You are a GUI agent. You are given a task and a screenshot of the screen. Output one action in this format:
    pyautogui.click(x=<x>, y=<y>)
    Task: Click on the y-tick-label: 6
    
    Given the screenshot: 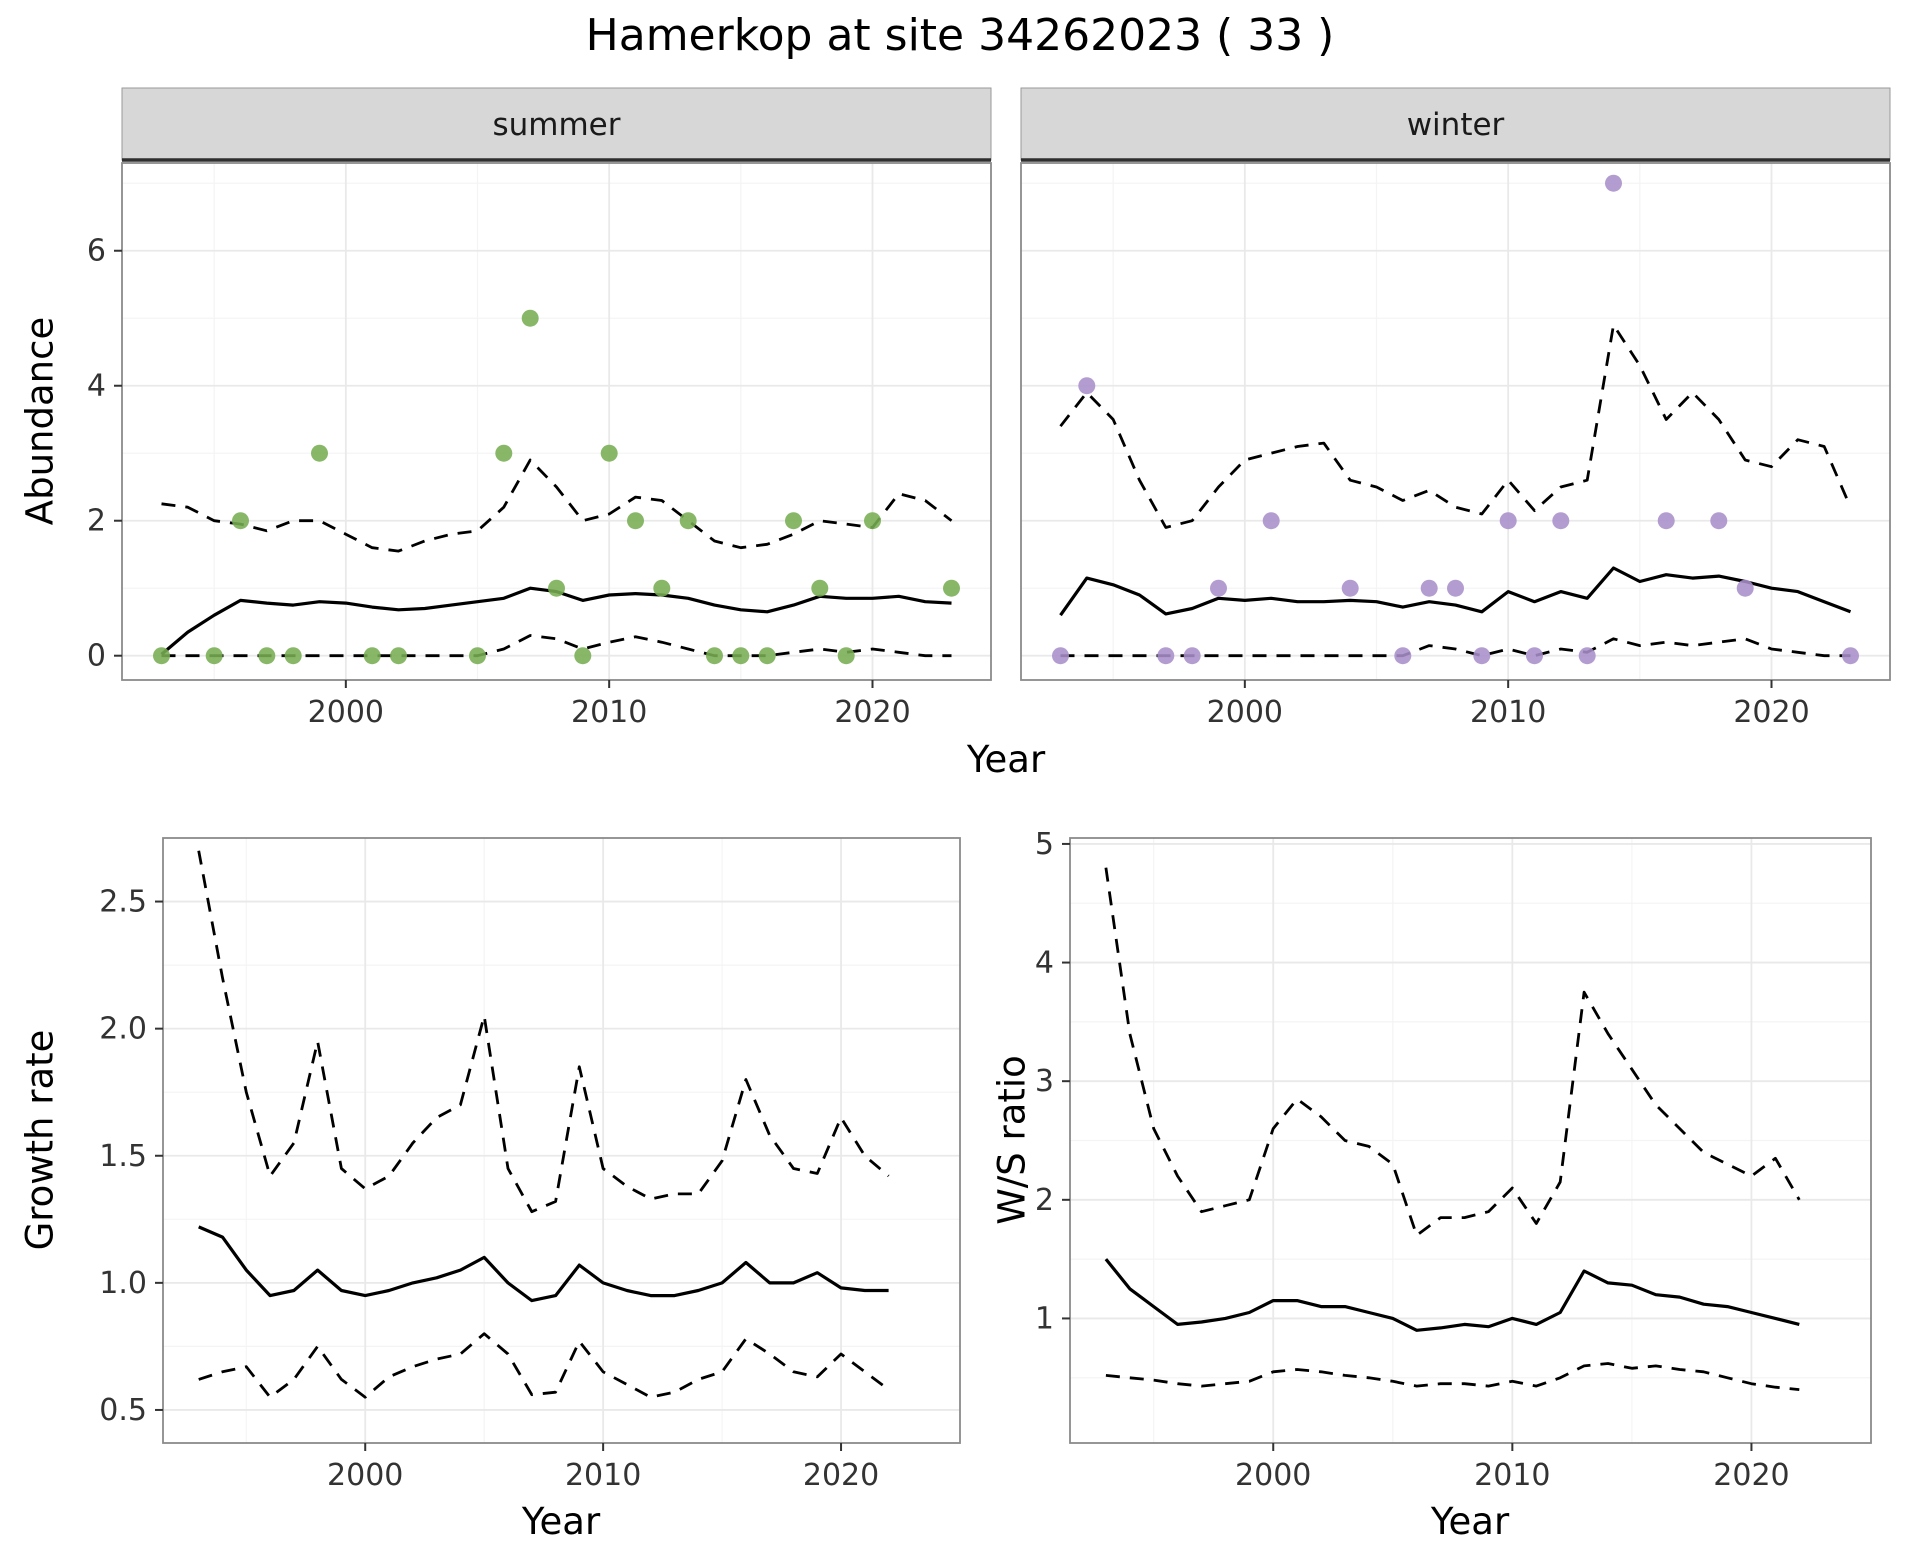 What is the action you would take?
    pyautogui.click(x=96, y=251)
    